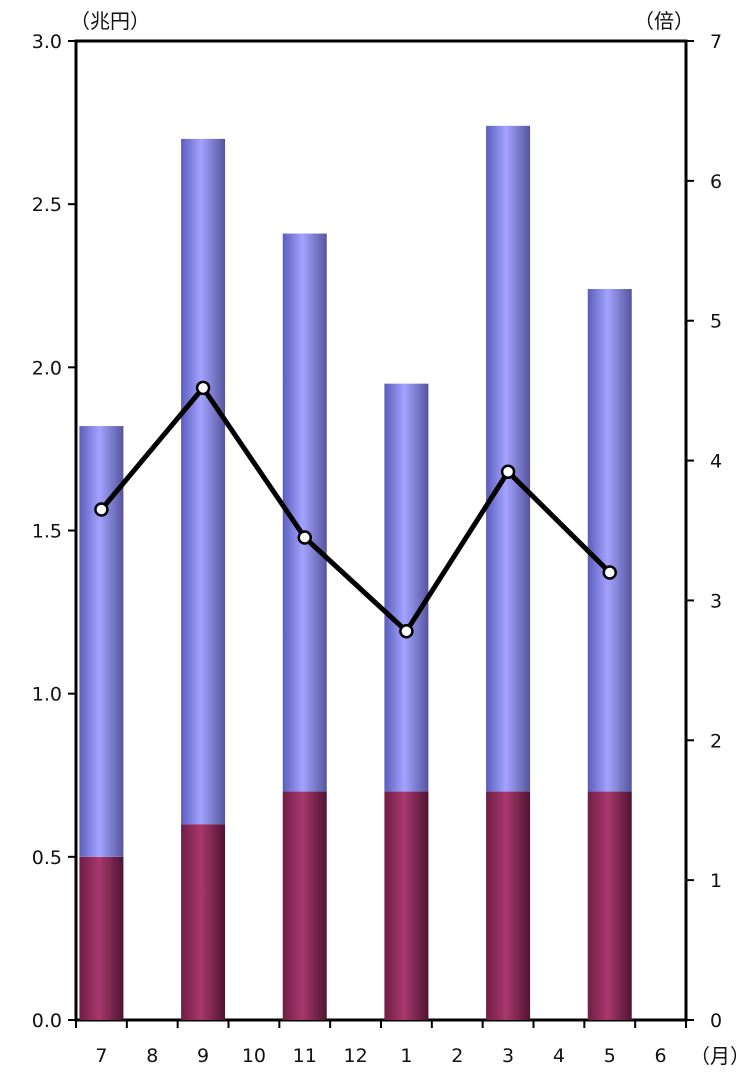 This screenshot has height=1074, width=736. Describe the element at coordinates (152, 1056) in the screenshot. I see `x-axis-tick-label: 8` at that location.